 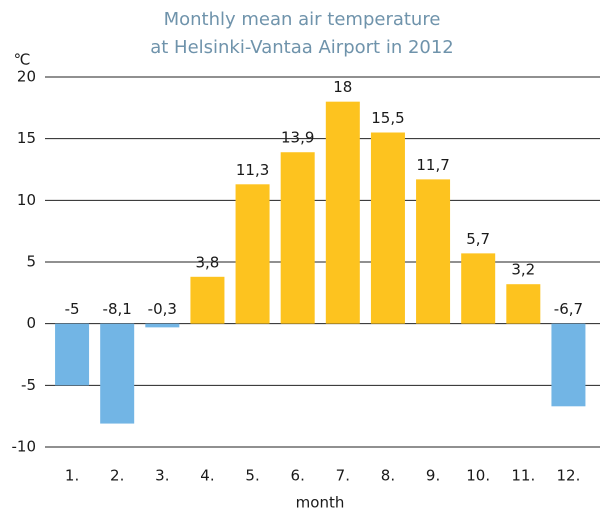 I want to click on value-label: 15,5, so click(x=387, y=118).